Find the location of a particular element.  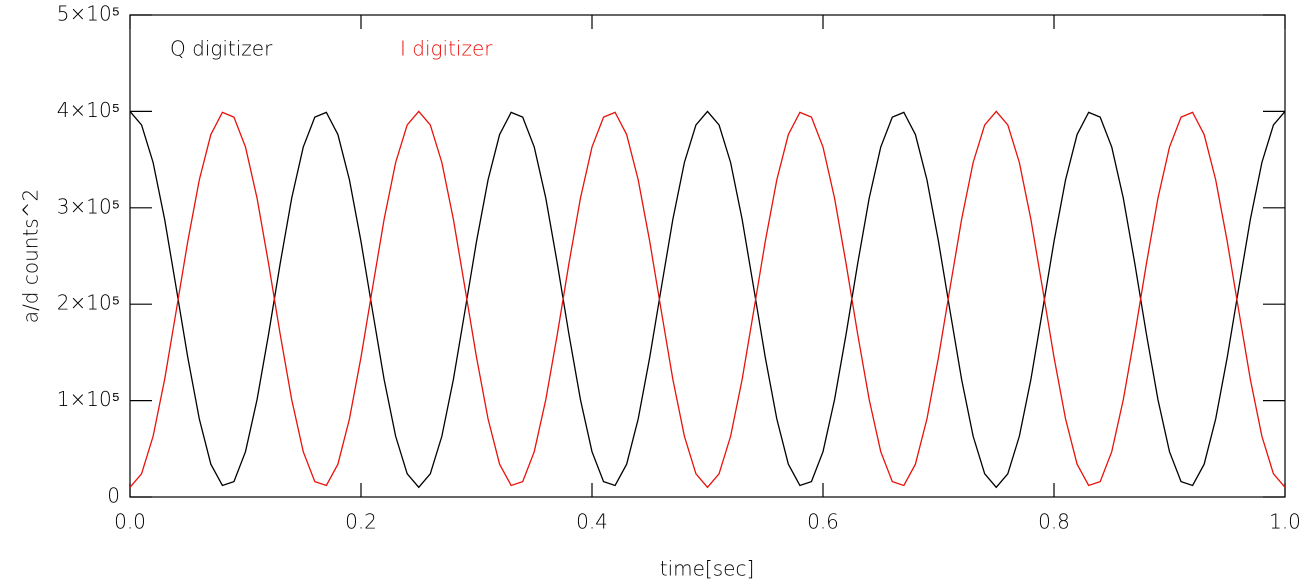

x-tick-label: 0.2 is located at coordinates (361, 522).